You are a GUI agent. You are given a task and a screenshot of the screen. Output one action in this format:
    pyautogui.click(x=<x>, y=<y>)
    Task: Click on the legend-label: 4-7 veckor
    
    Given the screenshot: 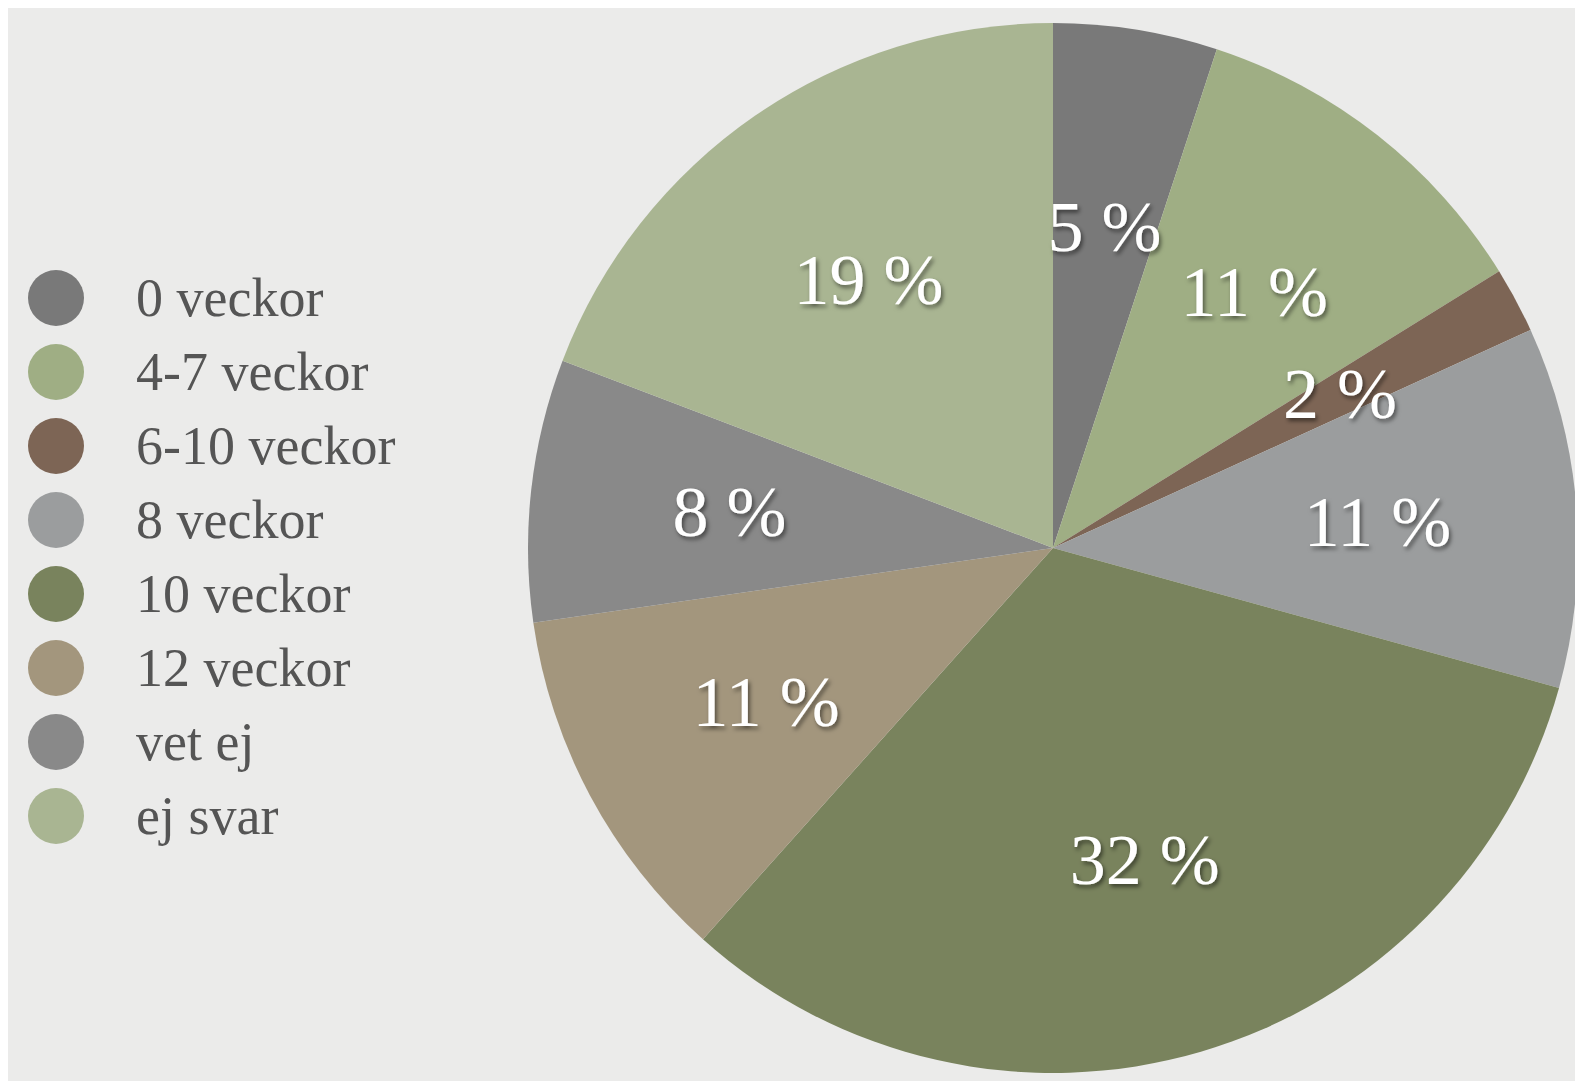 What is the action you would take?
    pyautogui.click(x=252, y=372)
    